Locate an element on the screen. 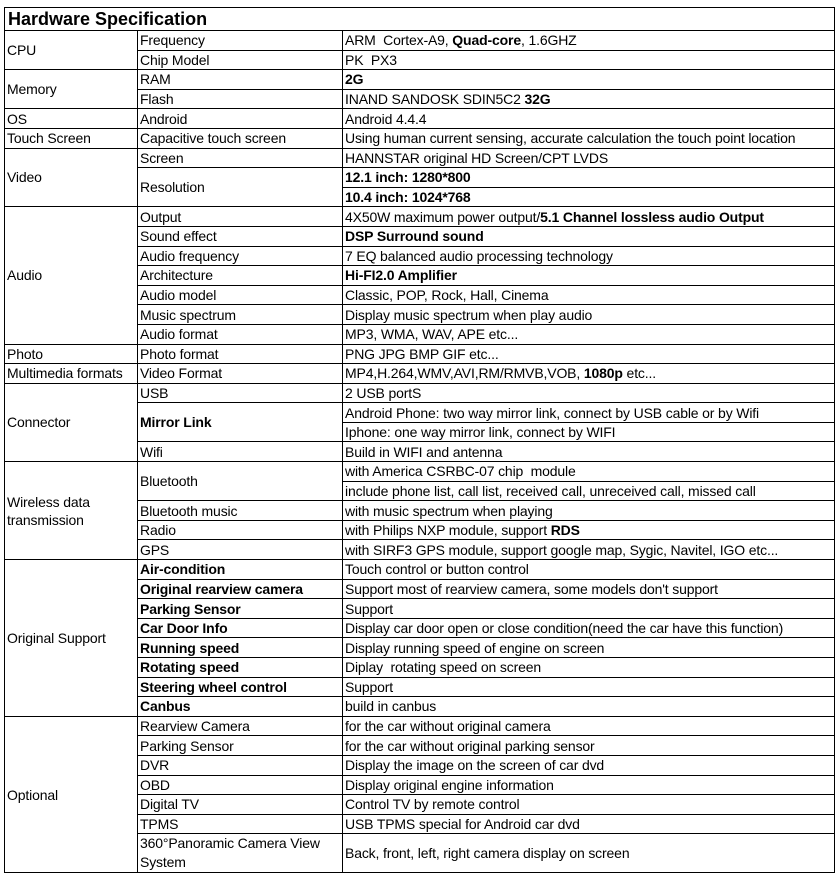  spec-name-cell: Capacitive touch screen is located at coordinates (240, 138).